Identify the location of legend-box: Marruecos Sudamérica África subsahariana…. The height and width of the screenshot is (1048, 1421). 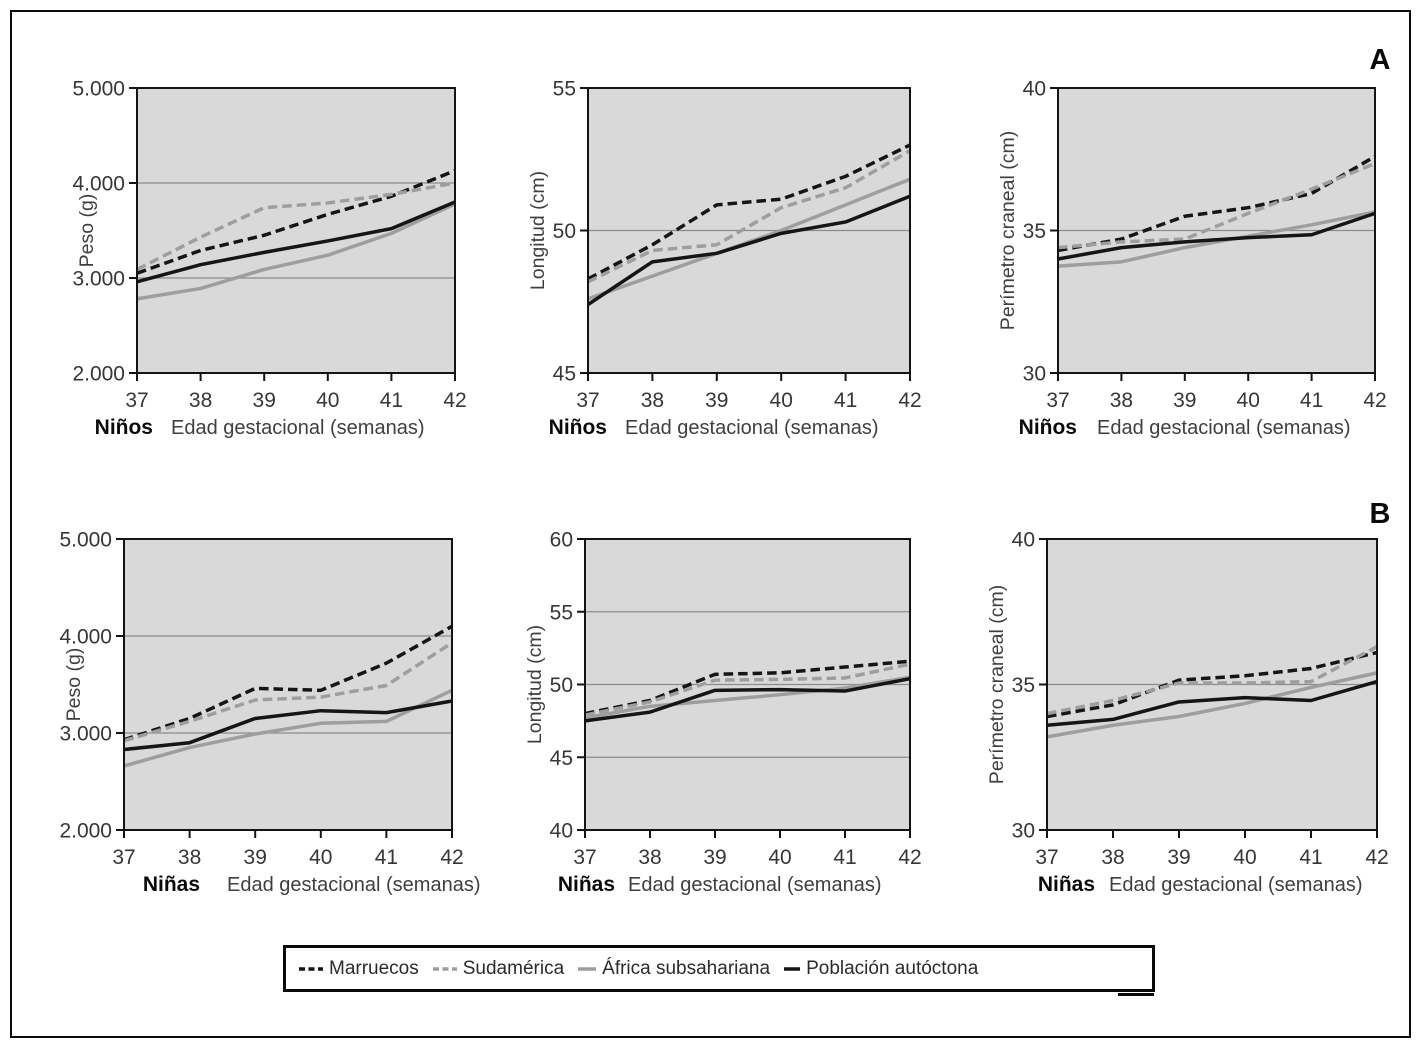
(719, 970).